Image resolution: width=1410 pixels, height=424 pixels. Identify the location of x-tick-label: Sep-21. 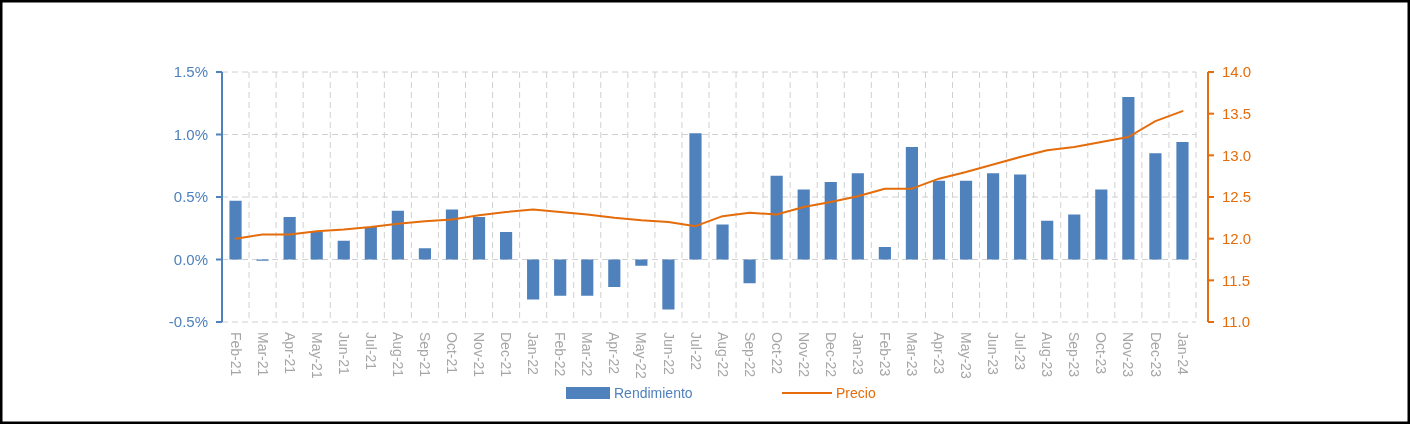
(425, 355).